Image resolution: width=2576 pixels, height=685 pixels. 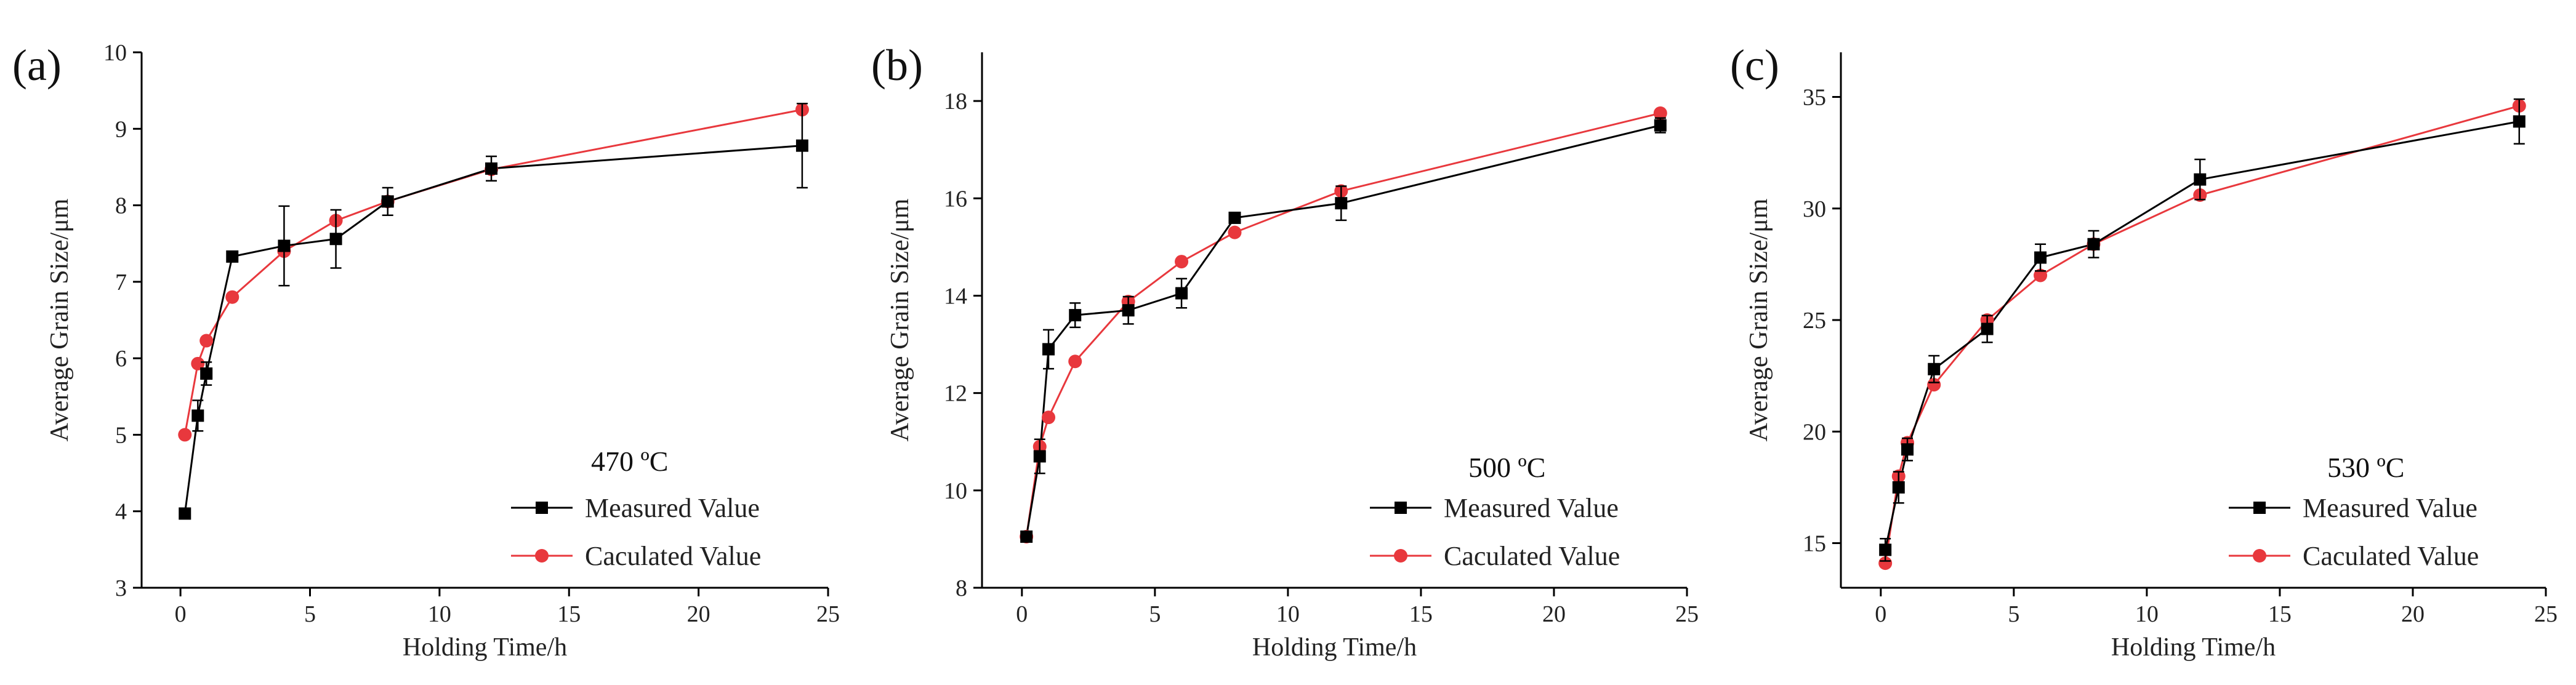 I want to click on chart-c-x-tick-label: 25, so click(x=2546, y=614).